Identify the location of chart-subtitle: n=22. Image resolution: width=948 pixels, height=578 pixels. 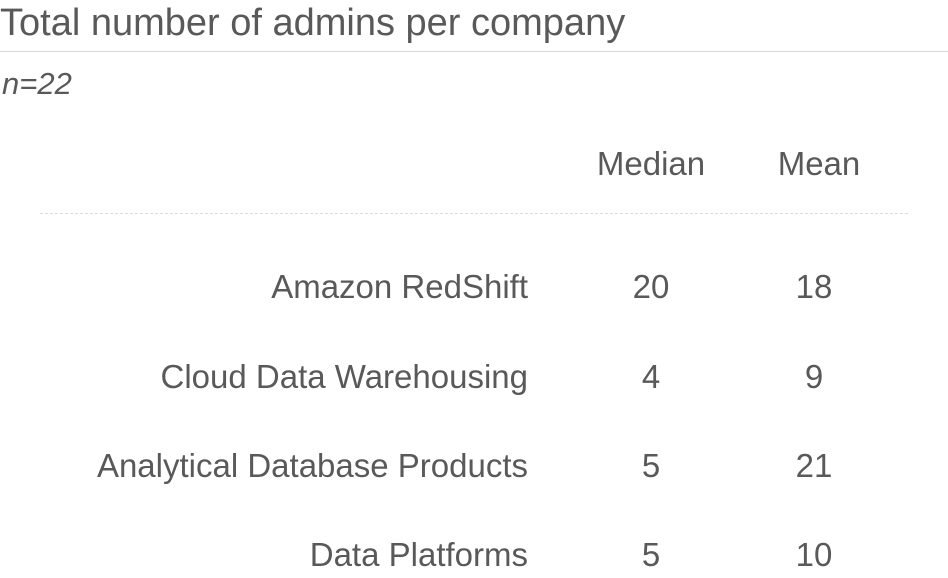
(37, 83).